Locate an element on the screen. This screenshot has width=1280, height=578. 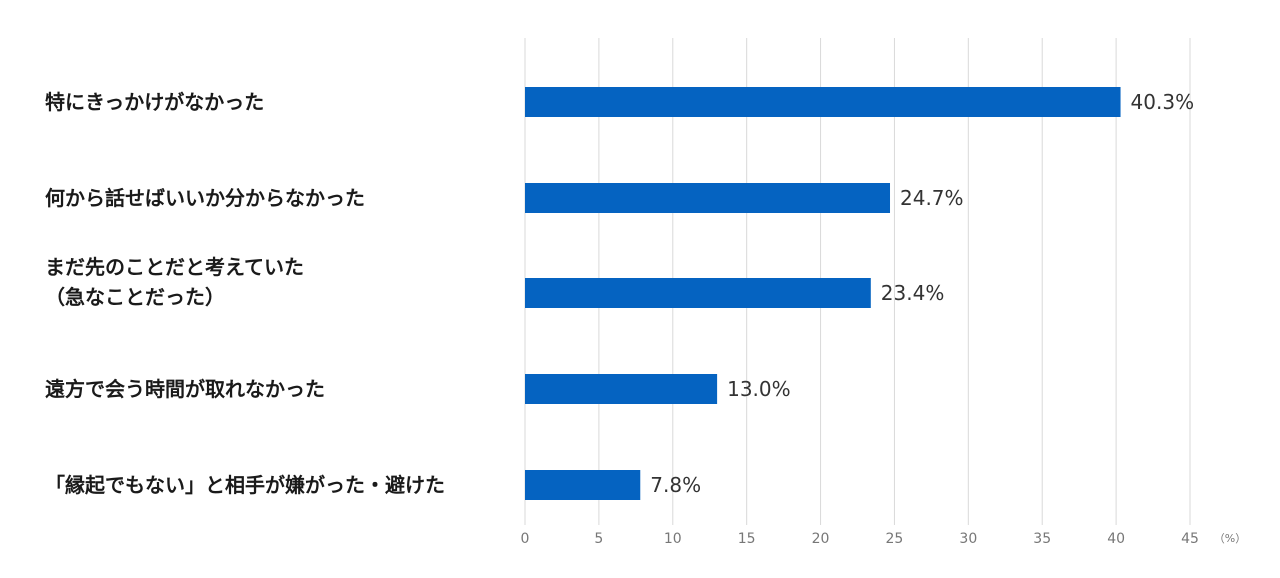
data-label: 24.7% is located at coordinates (932, 198).